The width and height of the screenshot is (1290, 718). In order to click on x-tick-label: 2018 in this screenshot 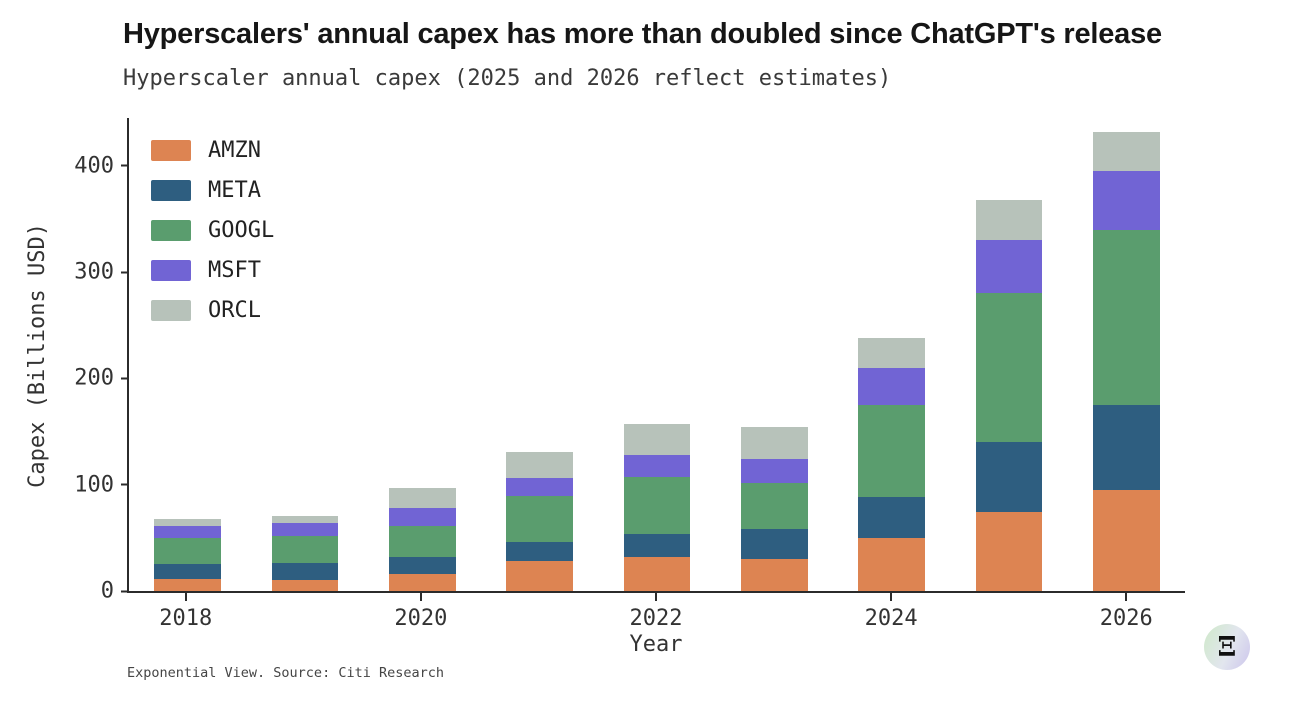, I will do `click(186, 618)`.